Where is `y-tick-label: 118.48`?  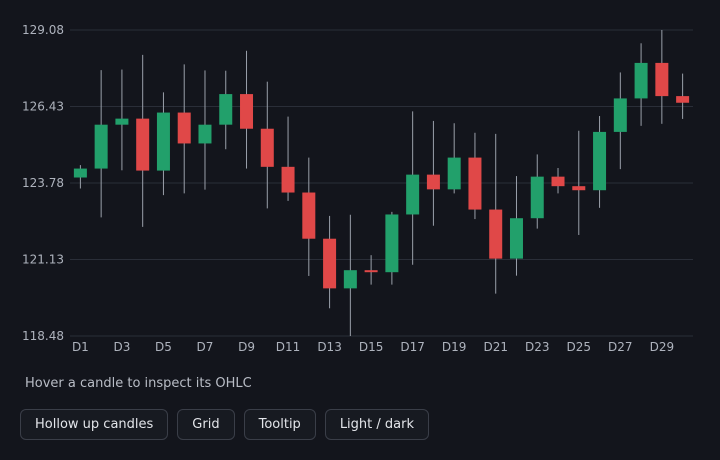
y-tick-label: 118.48 is located at coordinates (43, 336).